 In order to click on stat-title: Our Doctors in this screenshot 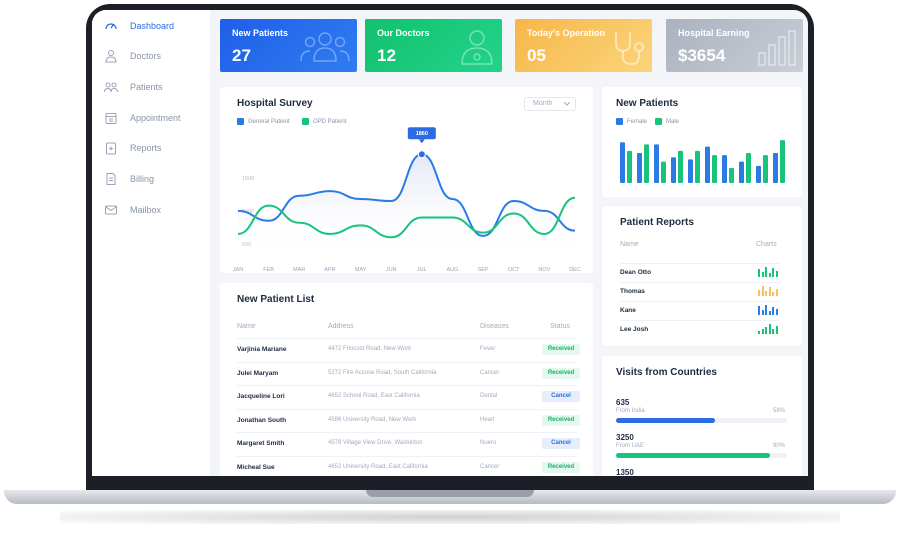, I will do `click(403, 33)`.